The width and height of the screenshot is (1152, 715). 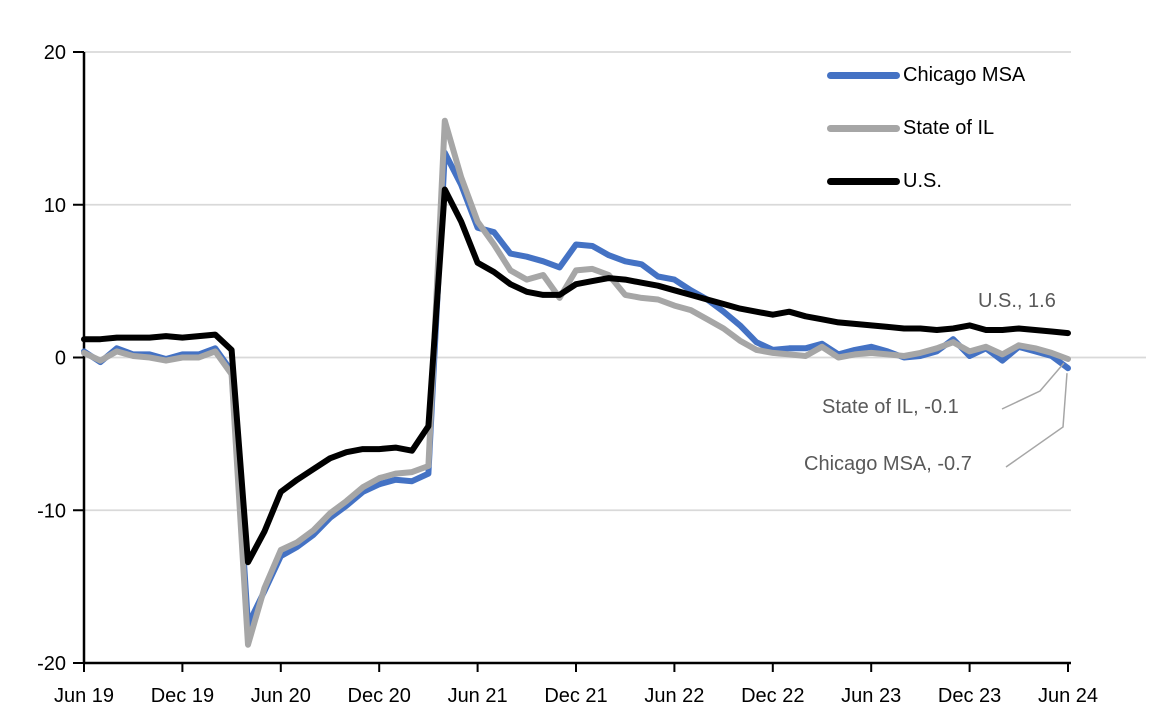 I want to click on x-tick-label: Jun 21, so click(x=478, y=696).